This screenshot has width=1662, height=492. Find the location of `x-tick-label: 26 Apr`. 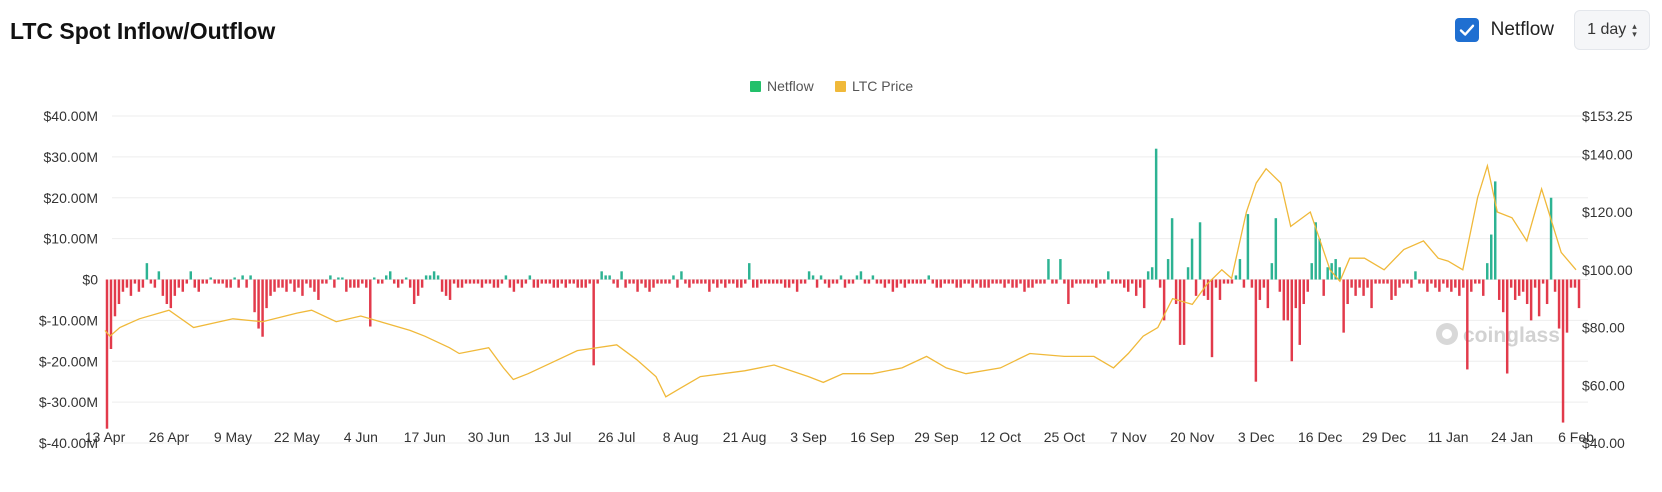

x-tick-label: 26 Apr is located at coordinates (169, 437).